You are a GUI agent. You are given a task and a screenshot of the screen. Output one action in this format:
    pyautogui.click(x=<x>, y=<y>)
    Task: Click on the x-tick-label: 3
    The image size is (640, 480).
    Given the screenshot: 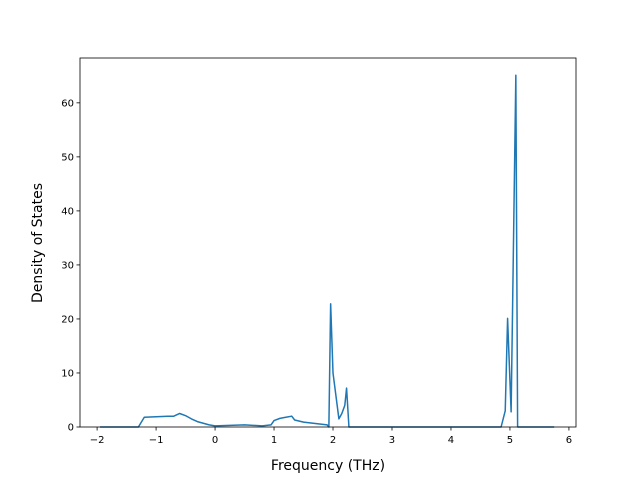 What is the action you would take?
    pyautogui.click(x=392, y=440)
    